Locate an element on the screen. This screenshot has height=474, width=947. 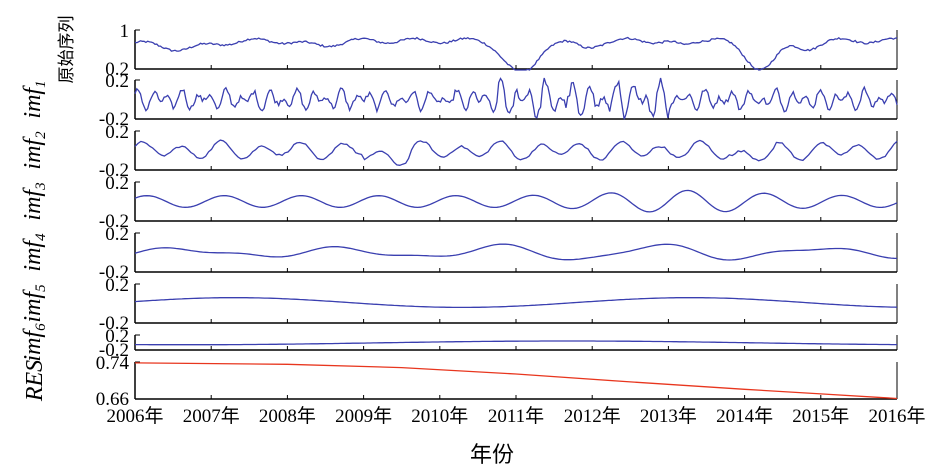
series-line-imf3 is located at coordinates (516, 201).